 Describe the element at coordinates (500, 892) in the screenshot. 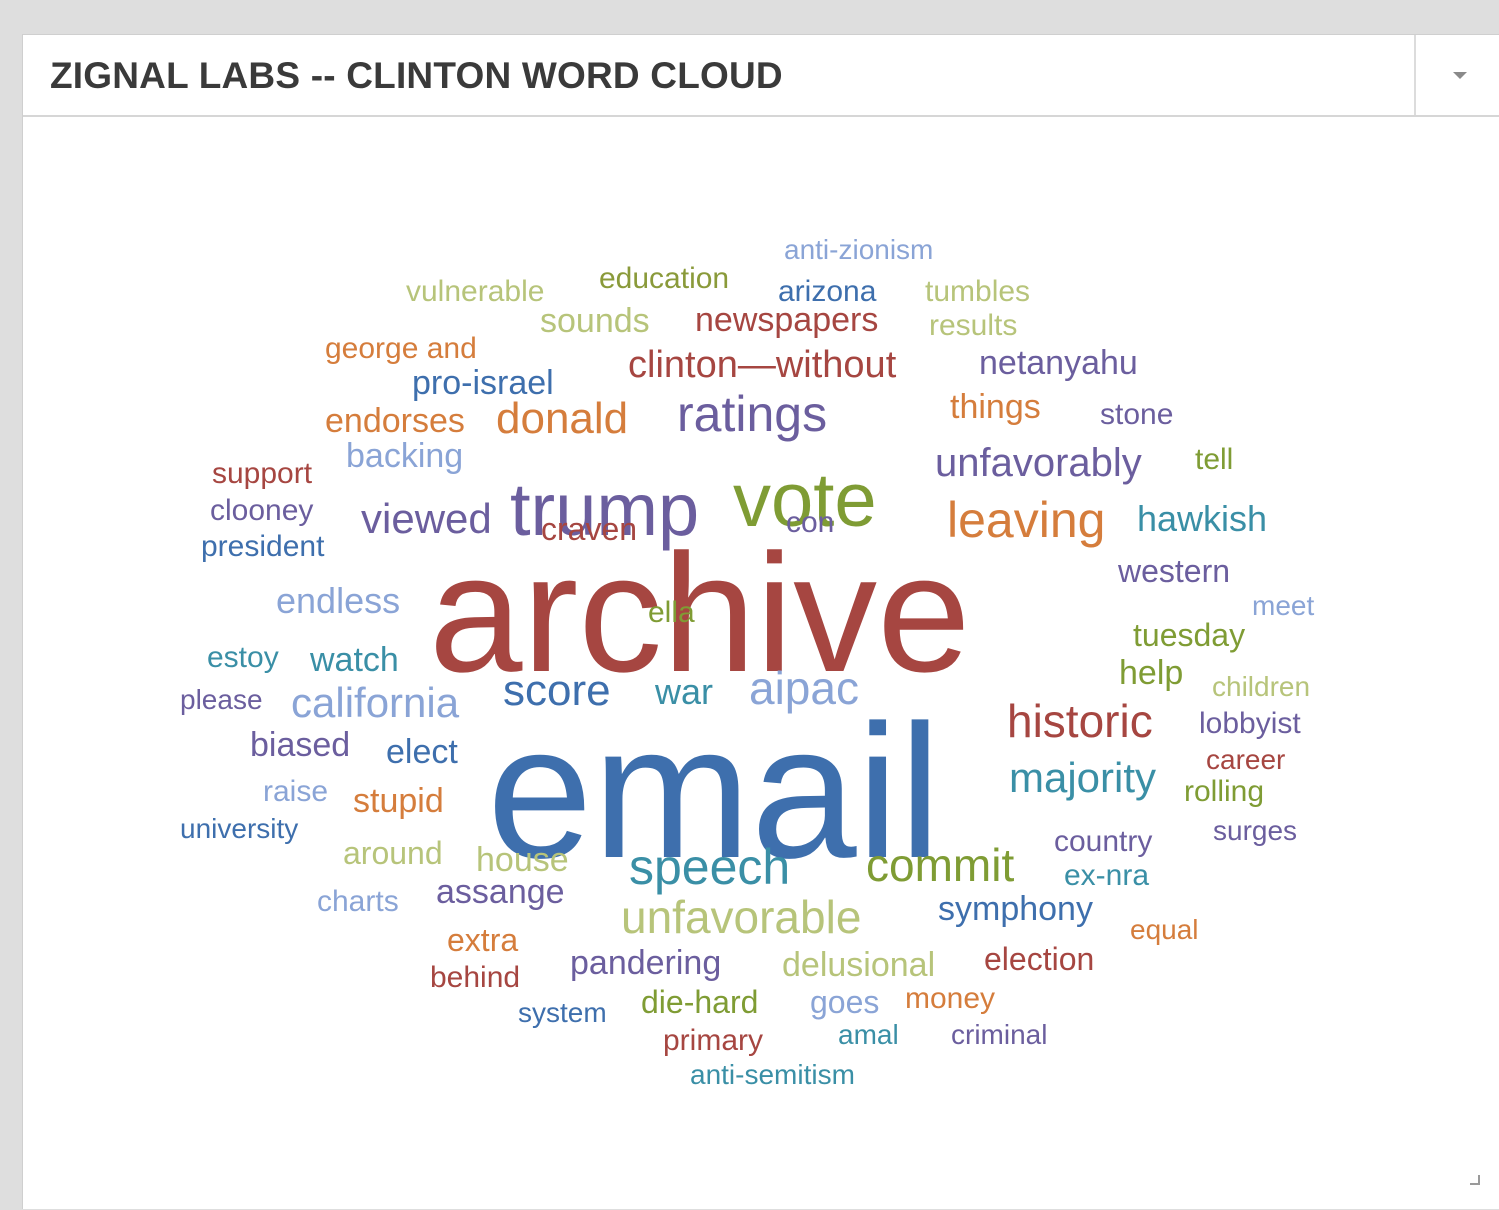

I see `cloud-word-assange: assange` at that location.